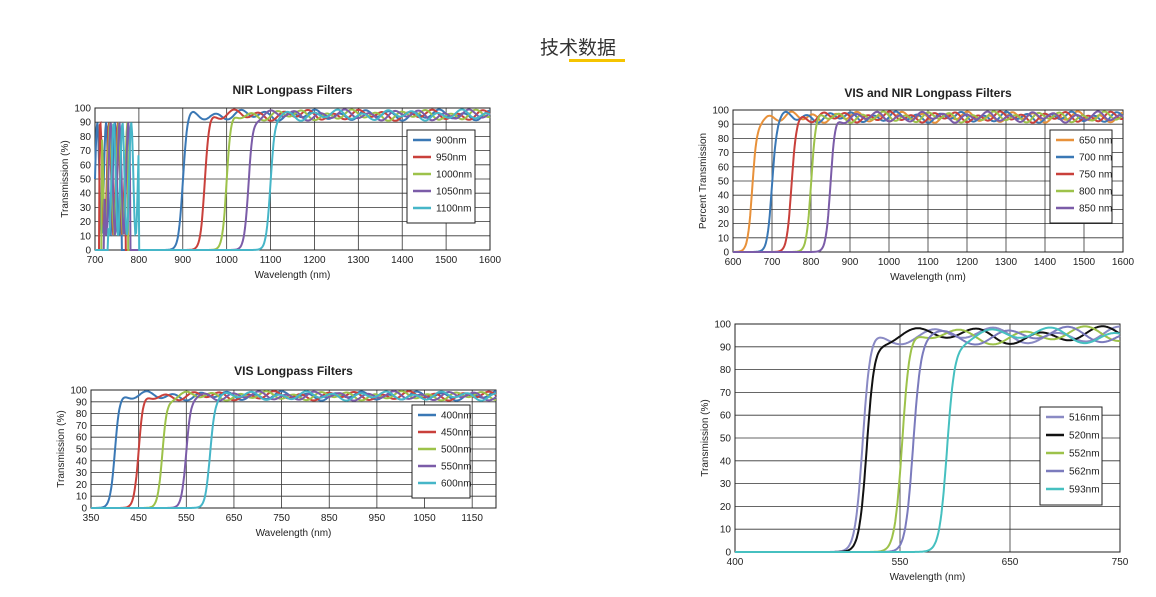  Describe the element at coordinates (1084, 436) in the screenshot. I see `legend-label: 520nm` at that location.